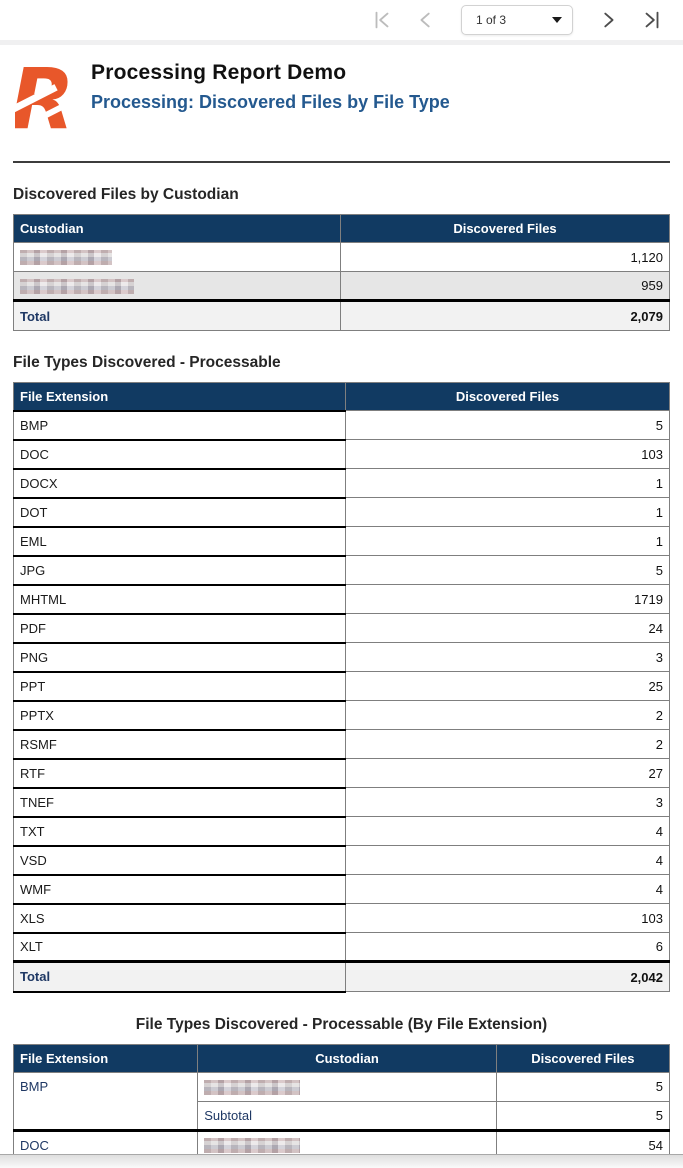 This screenshot has width=683, height=1168. I want to click on file-extension-cell: DOT, so click(179, 512).